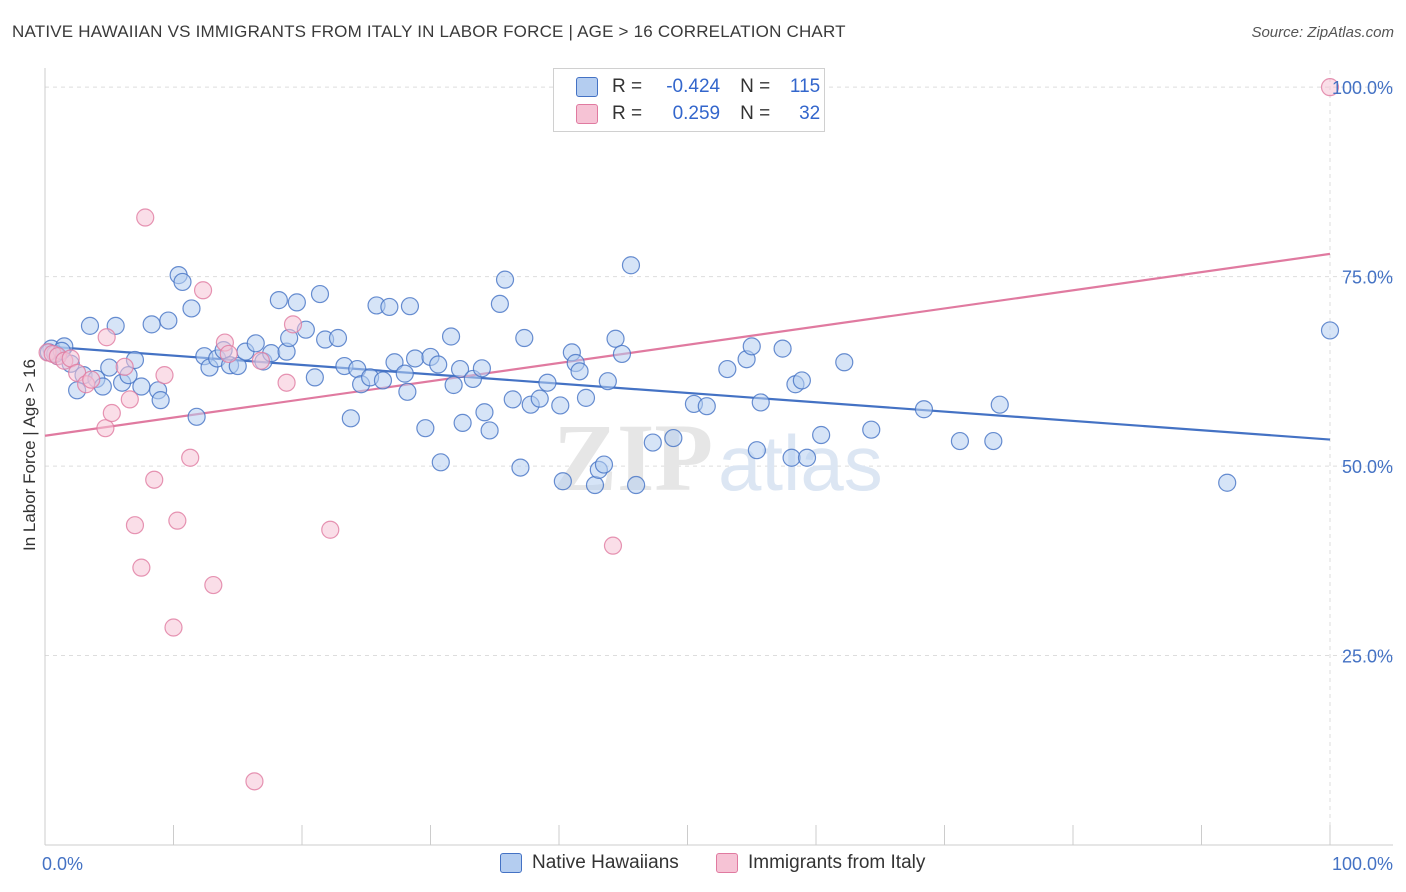  I want to click on legend-row-native-hawaiians: R = -0.424 N = 115, so click(698, 87).